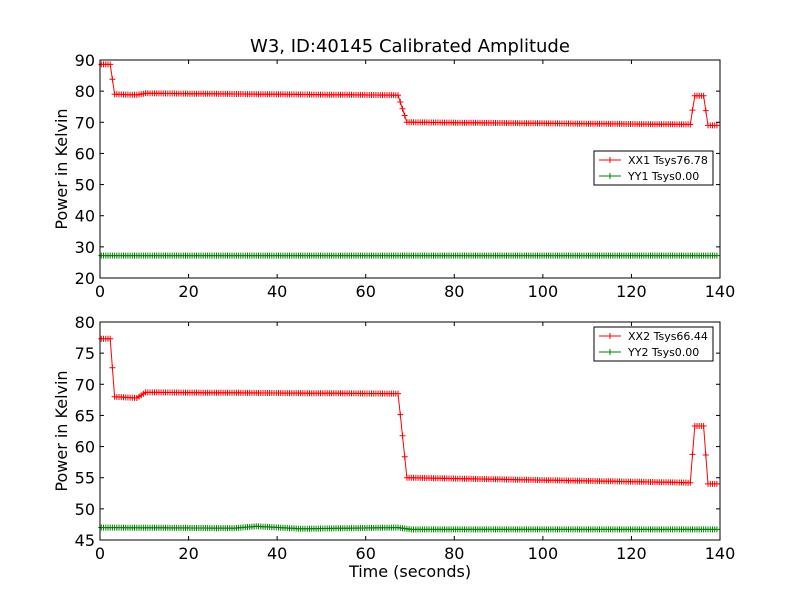 This screenshot has height=600, width=800. I want to click on legend-label: XX2 Tsys66.44, so click(668, 336).